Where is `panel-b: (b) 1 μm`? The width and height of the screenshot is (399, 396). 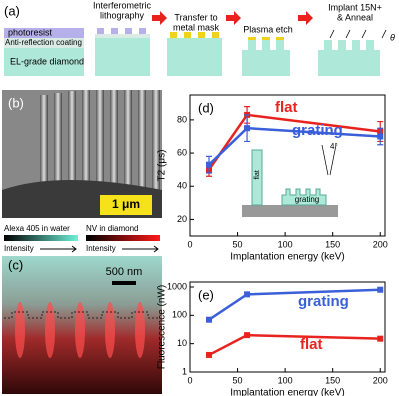 panel-b: (b) 1 μm is located at coordinates (82, 154).